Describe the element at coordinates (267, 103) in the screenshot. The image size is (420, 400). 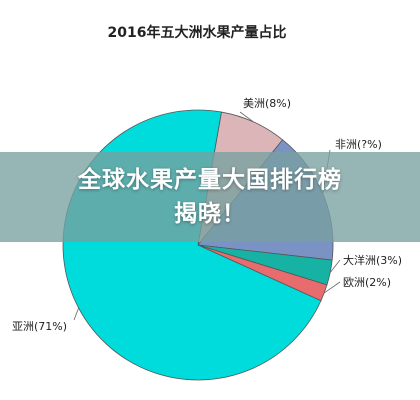
I see `slice-label: 美洲(8%)` at that location.